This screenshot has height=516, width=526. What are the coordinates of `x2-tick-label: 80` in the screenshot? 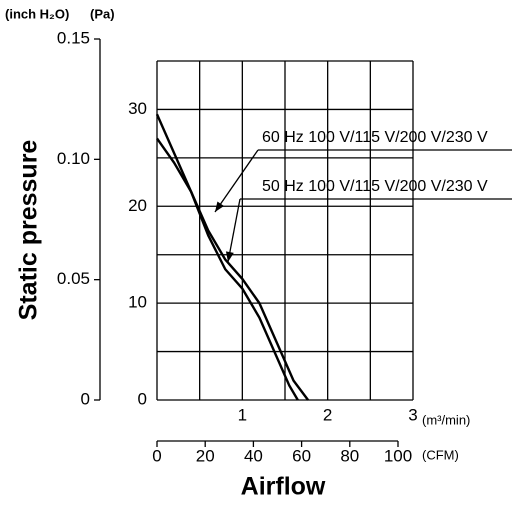 It's located at (349, 455).